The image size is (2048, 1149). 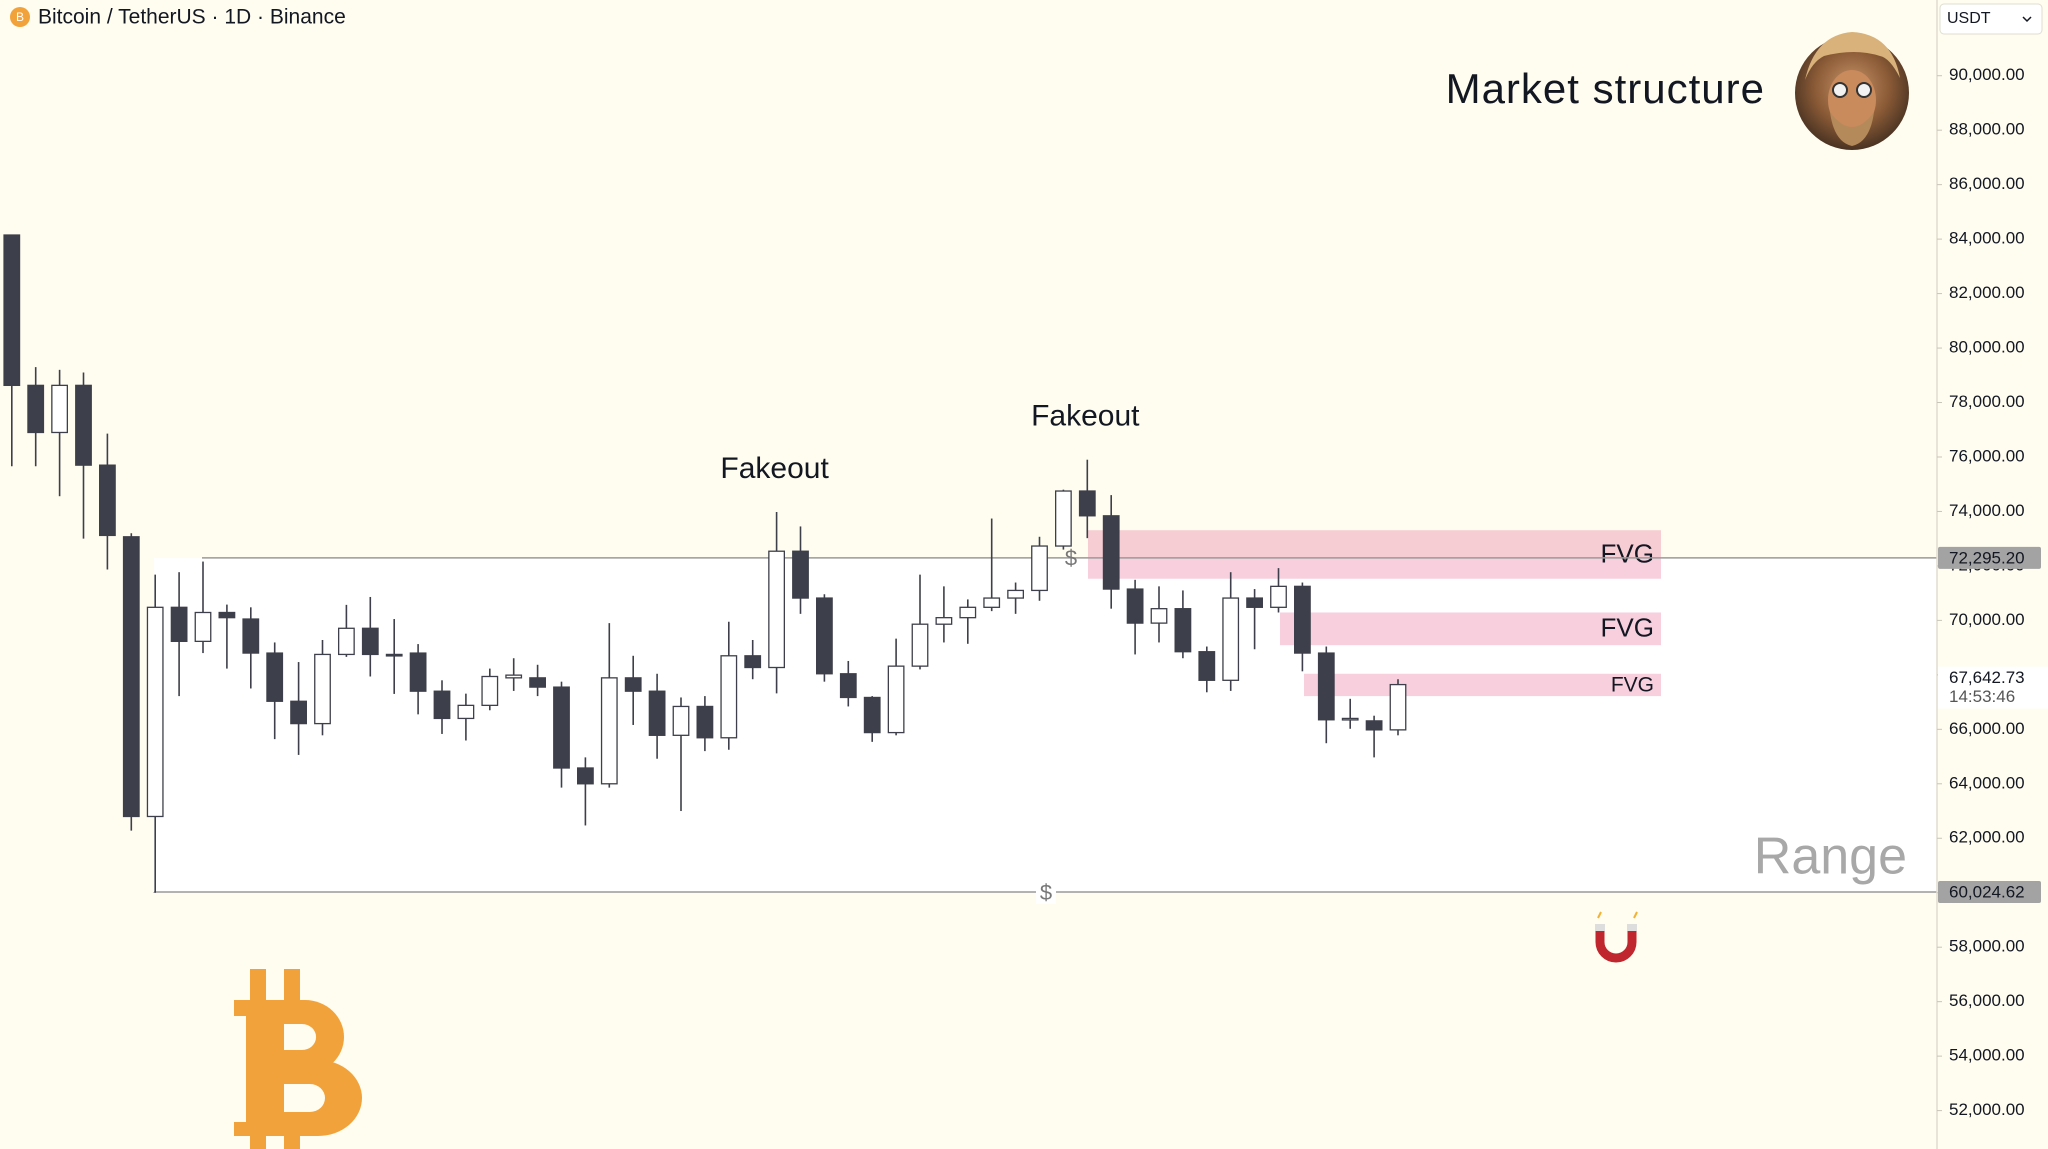 I want to click on y-tick-label: 62,000.00, so click(x=1987, y=837).